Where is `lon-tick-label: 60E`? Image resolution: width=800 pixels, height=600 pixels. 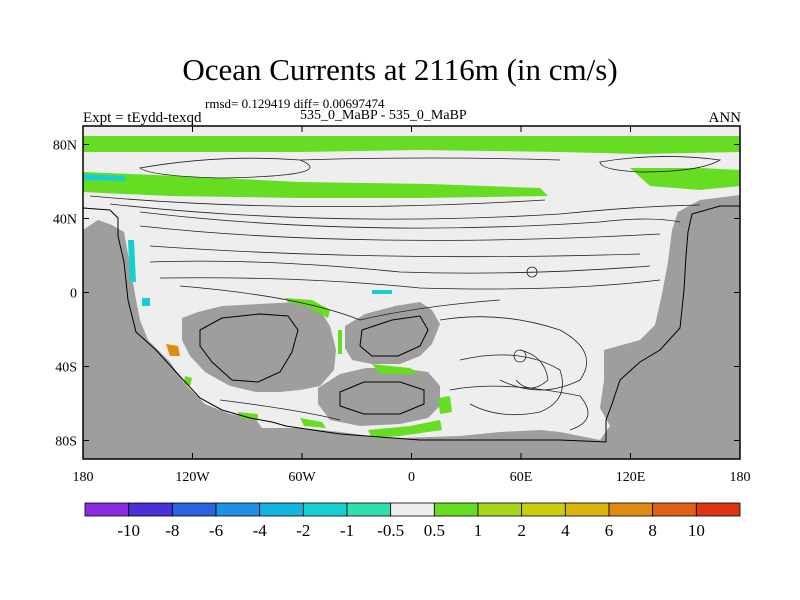
lon-tick-label: 60E is located at coordinates (521, 477).